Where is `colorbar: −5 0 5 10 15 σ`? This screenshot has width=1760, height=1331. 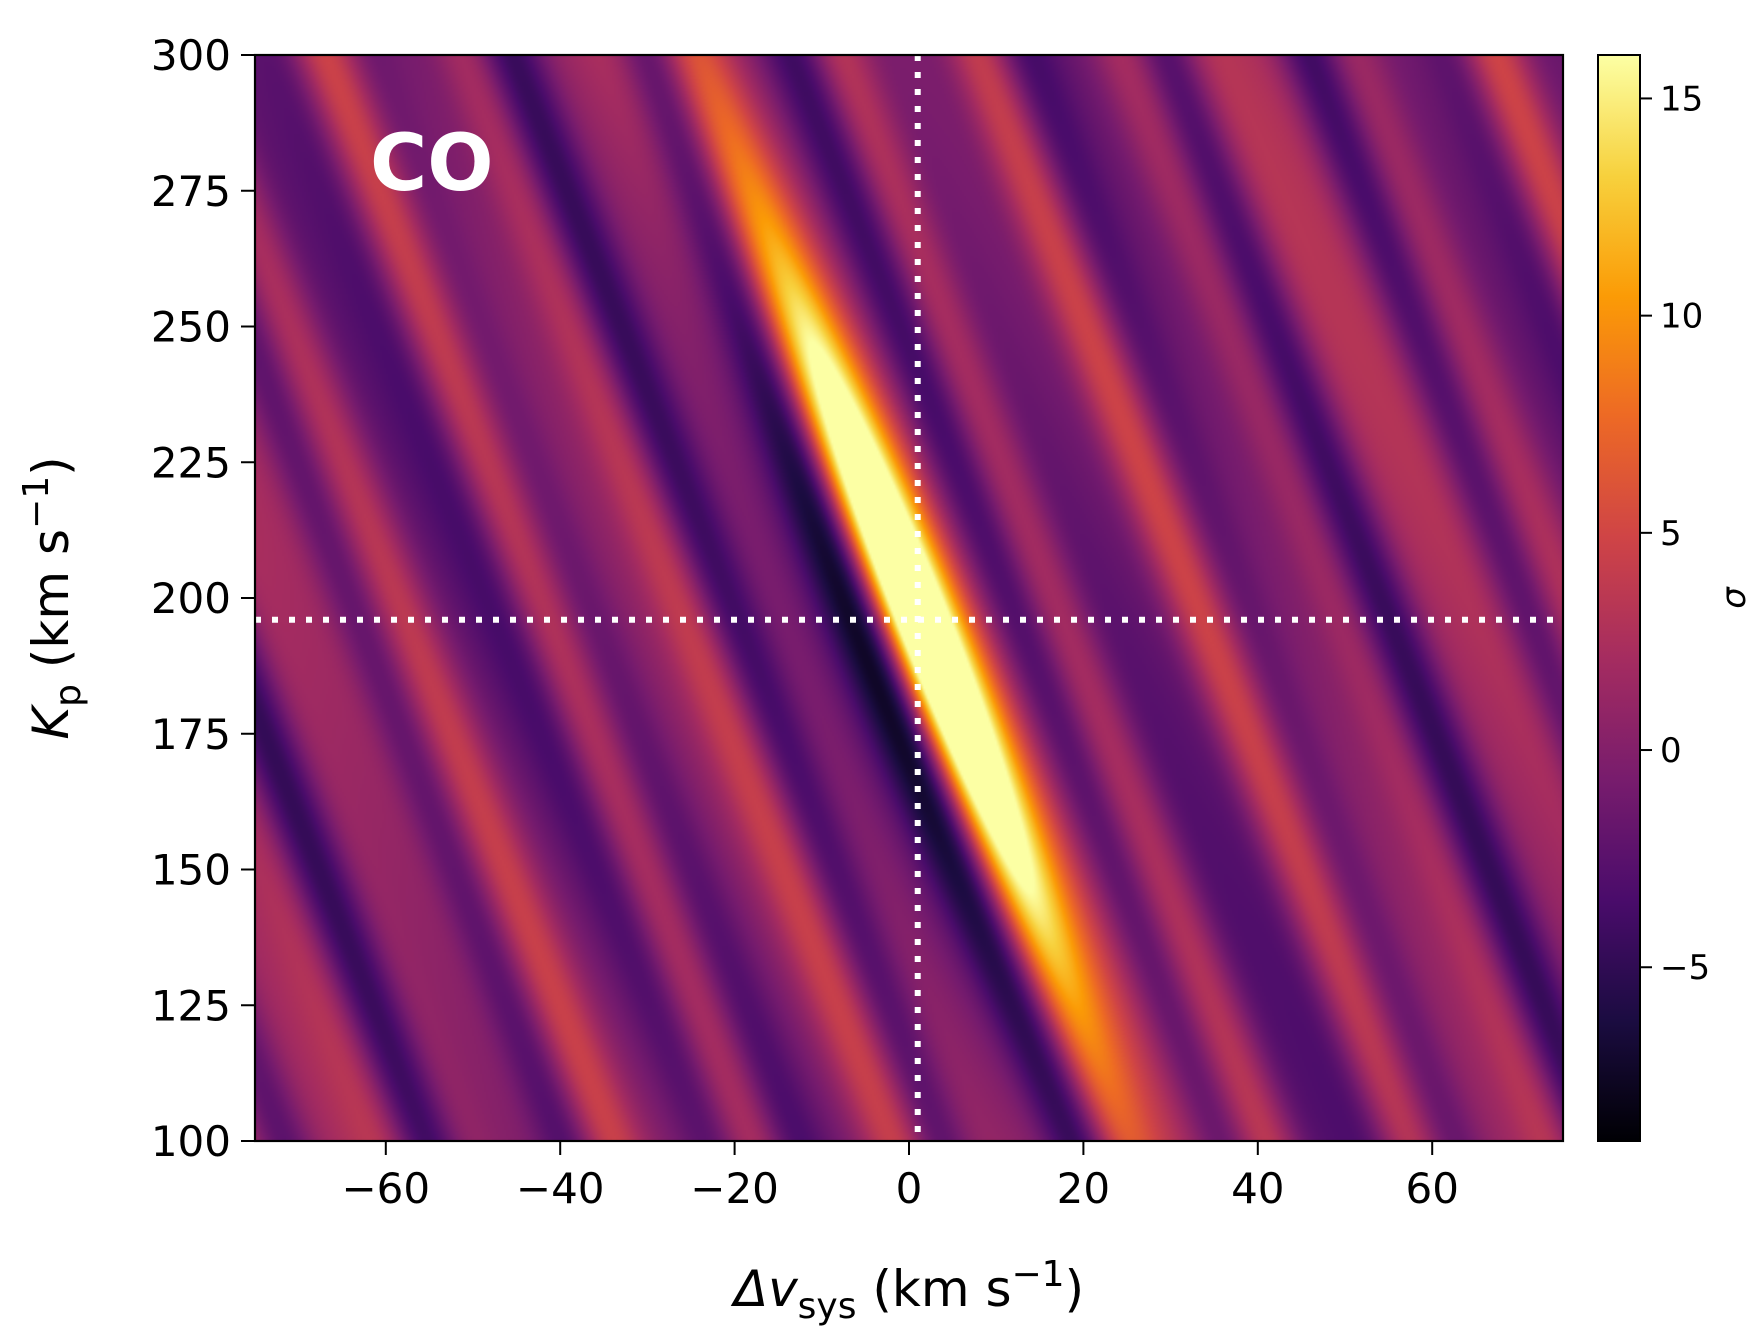
colorbar: −5 0 5 10 15 σ is located at coordinates (1675, 598).